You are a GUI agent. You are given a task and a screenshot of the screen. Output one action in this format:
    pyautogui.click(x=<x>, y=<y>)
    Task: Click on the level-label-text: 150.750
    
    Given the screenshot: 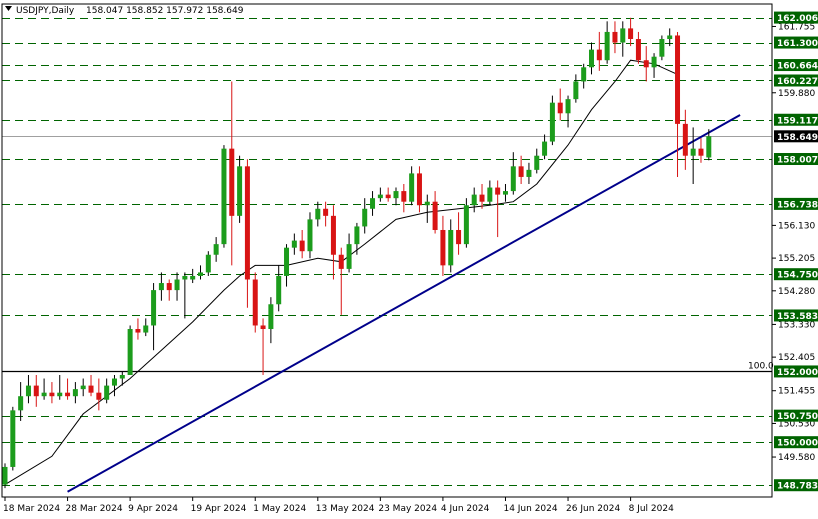 What is the action you would take?
    pyautogui.click(x=797, y=417)
    